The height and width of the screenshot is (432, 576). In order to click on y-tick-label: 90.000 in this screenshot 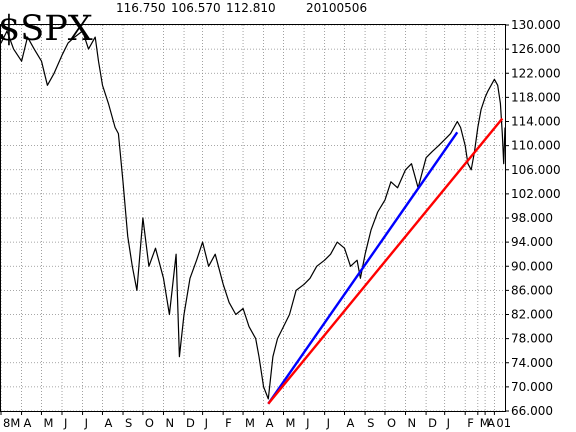, I will do `click(532, 266)`.